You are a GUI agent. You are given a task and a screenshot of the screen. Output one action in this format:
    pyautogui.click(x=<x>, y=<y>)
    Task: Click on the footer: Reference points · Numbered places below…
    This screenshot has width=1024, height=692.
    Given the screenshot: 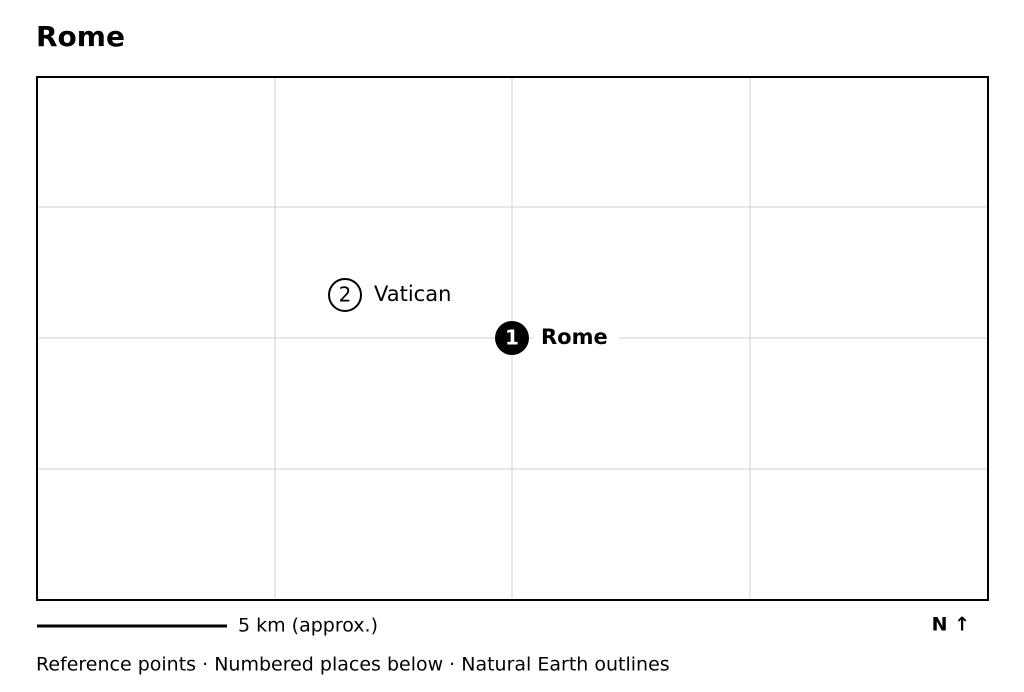 What is the action you would take?
    pyautogui.click(x=353, y=665)
    